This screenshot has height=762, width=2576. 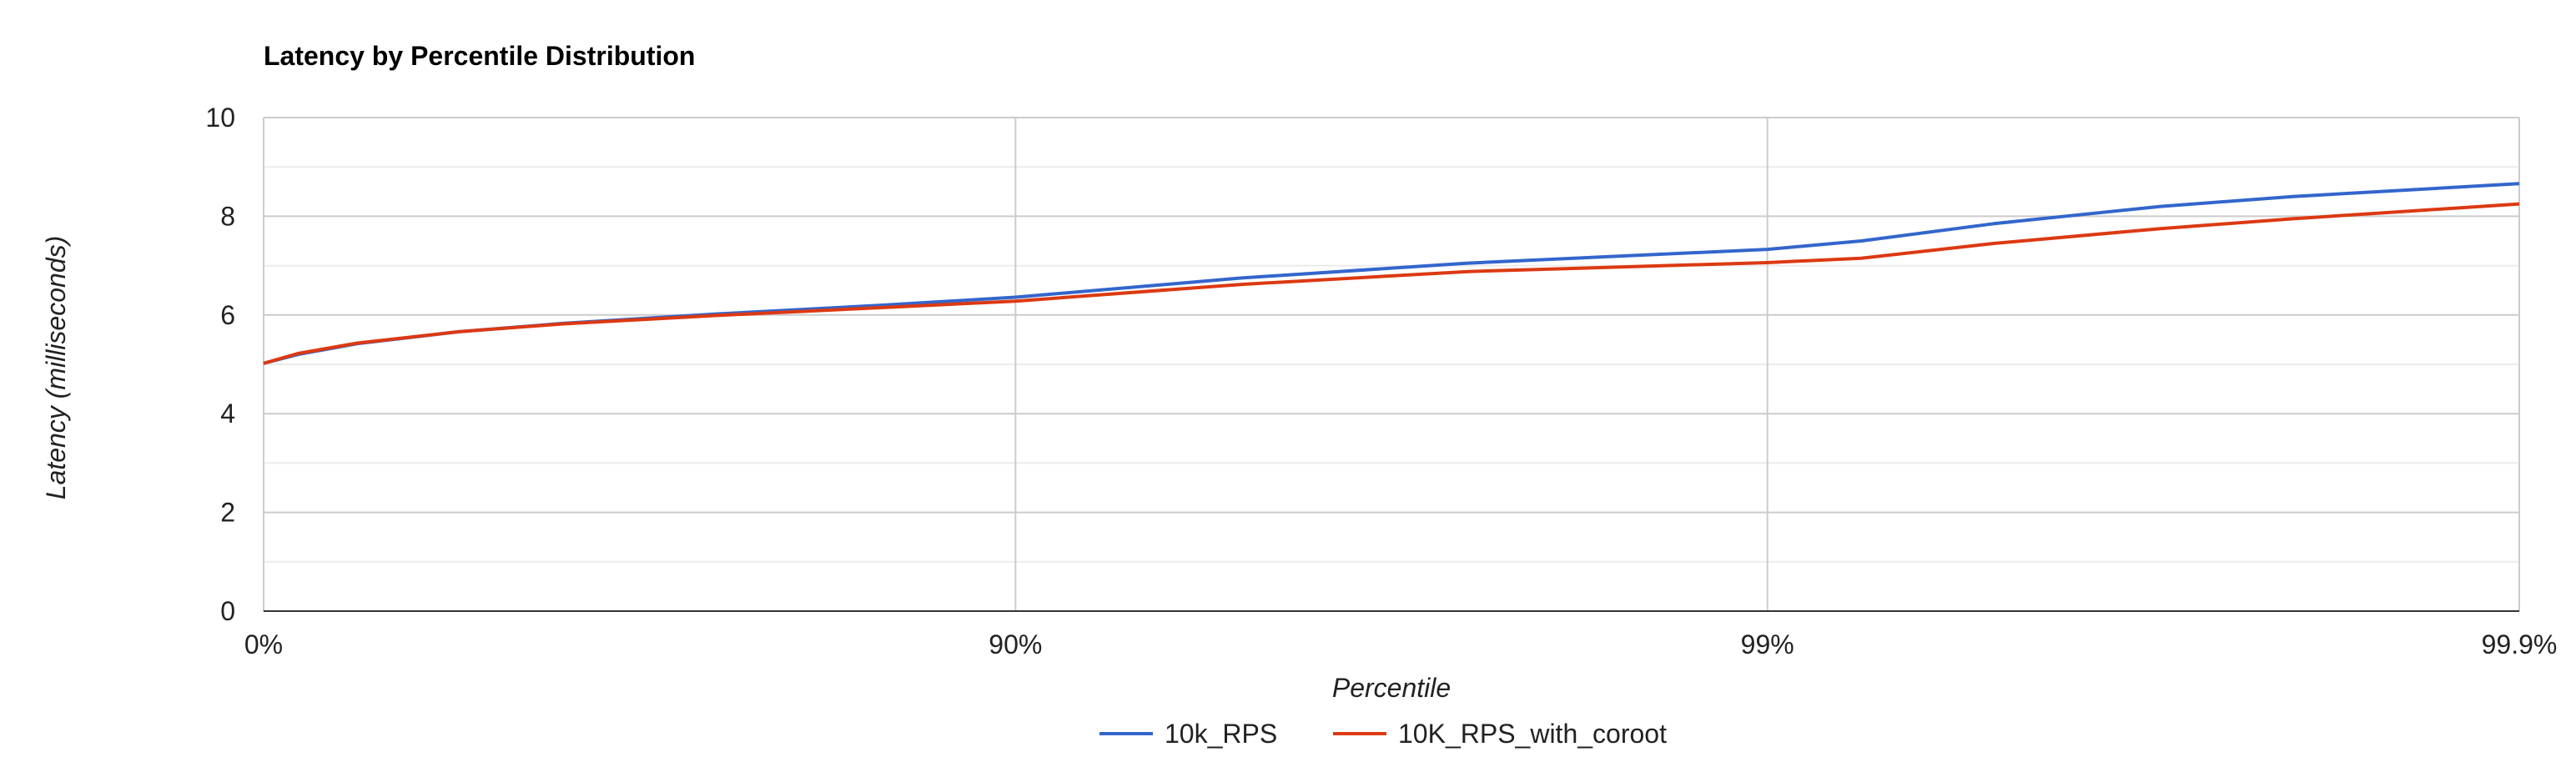 I want to click on y-tick-label: 6, so click(x=227, y=315).